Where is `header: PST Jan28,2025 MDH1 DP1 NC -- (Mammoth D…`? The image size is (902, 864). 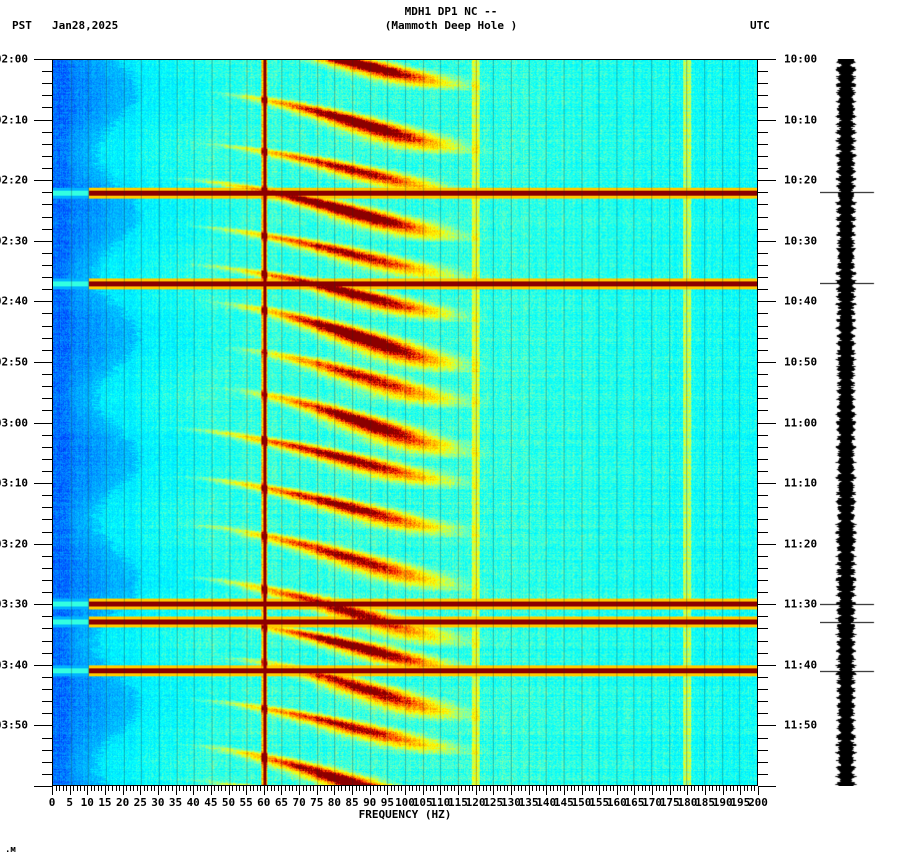
header: PST Jan28,2025 MDH1 DP1 NC -- (Mammoth D… is located at coordinates (451, 26).